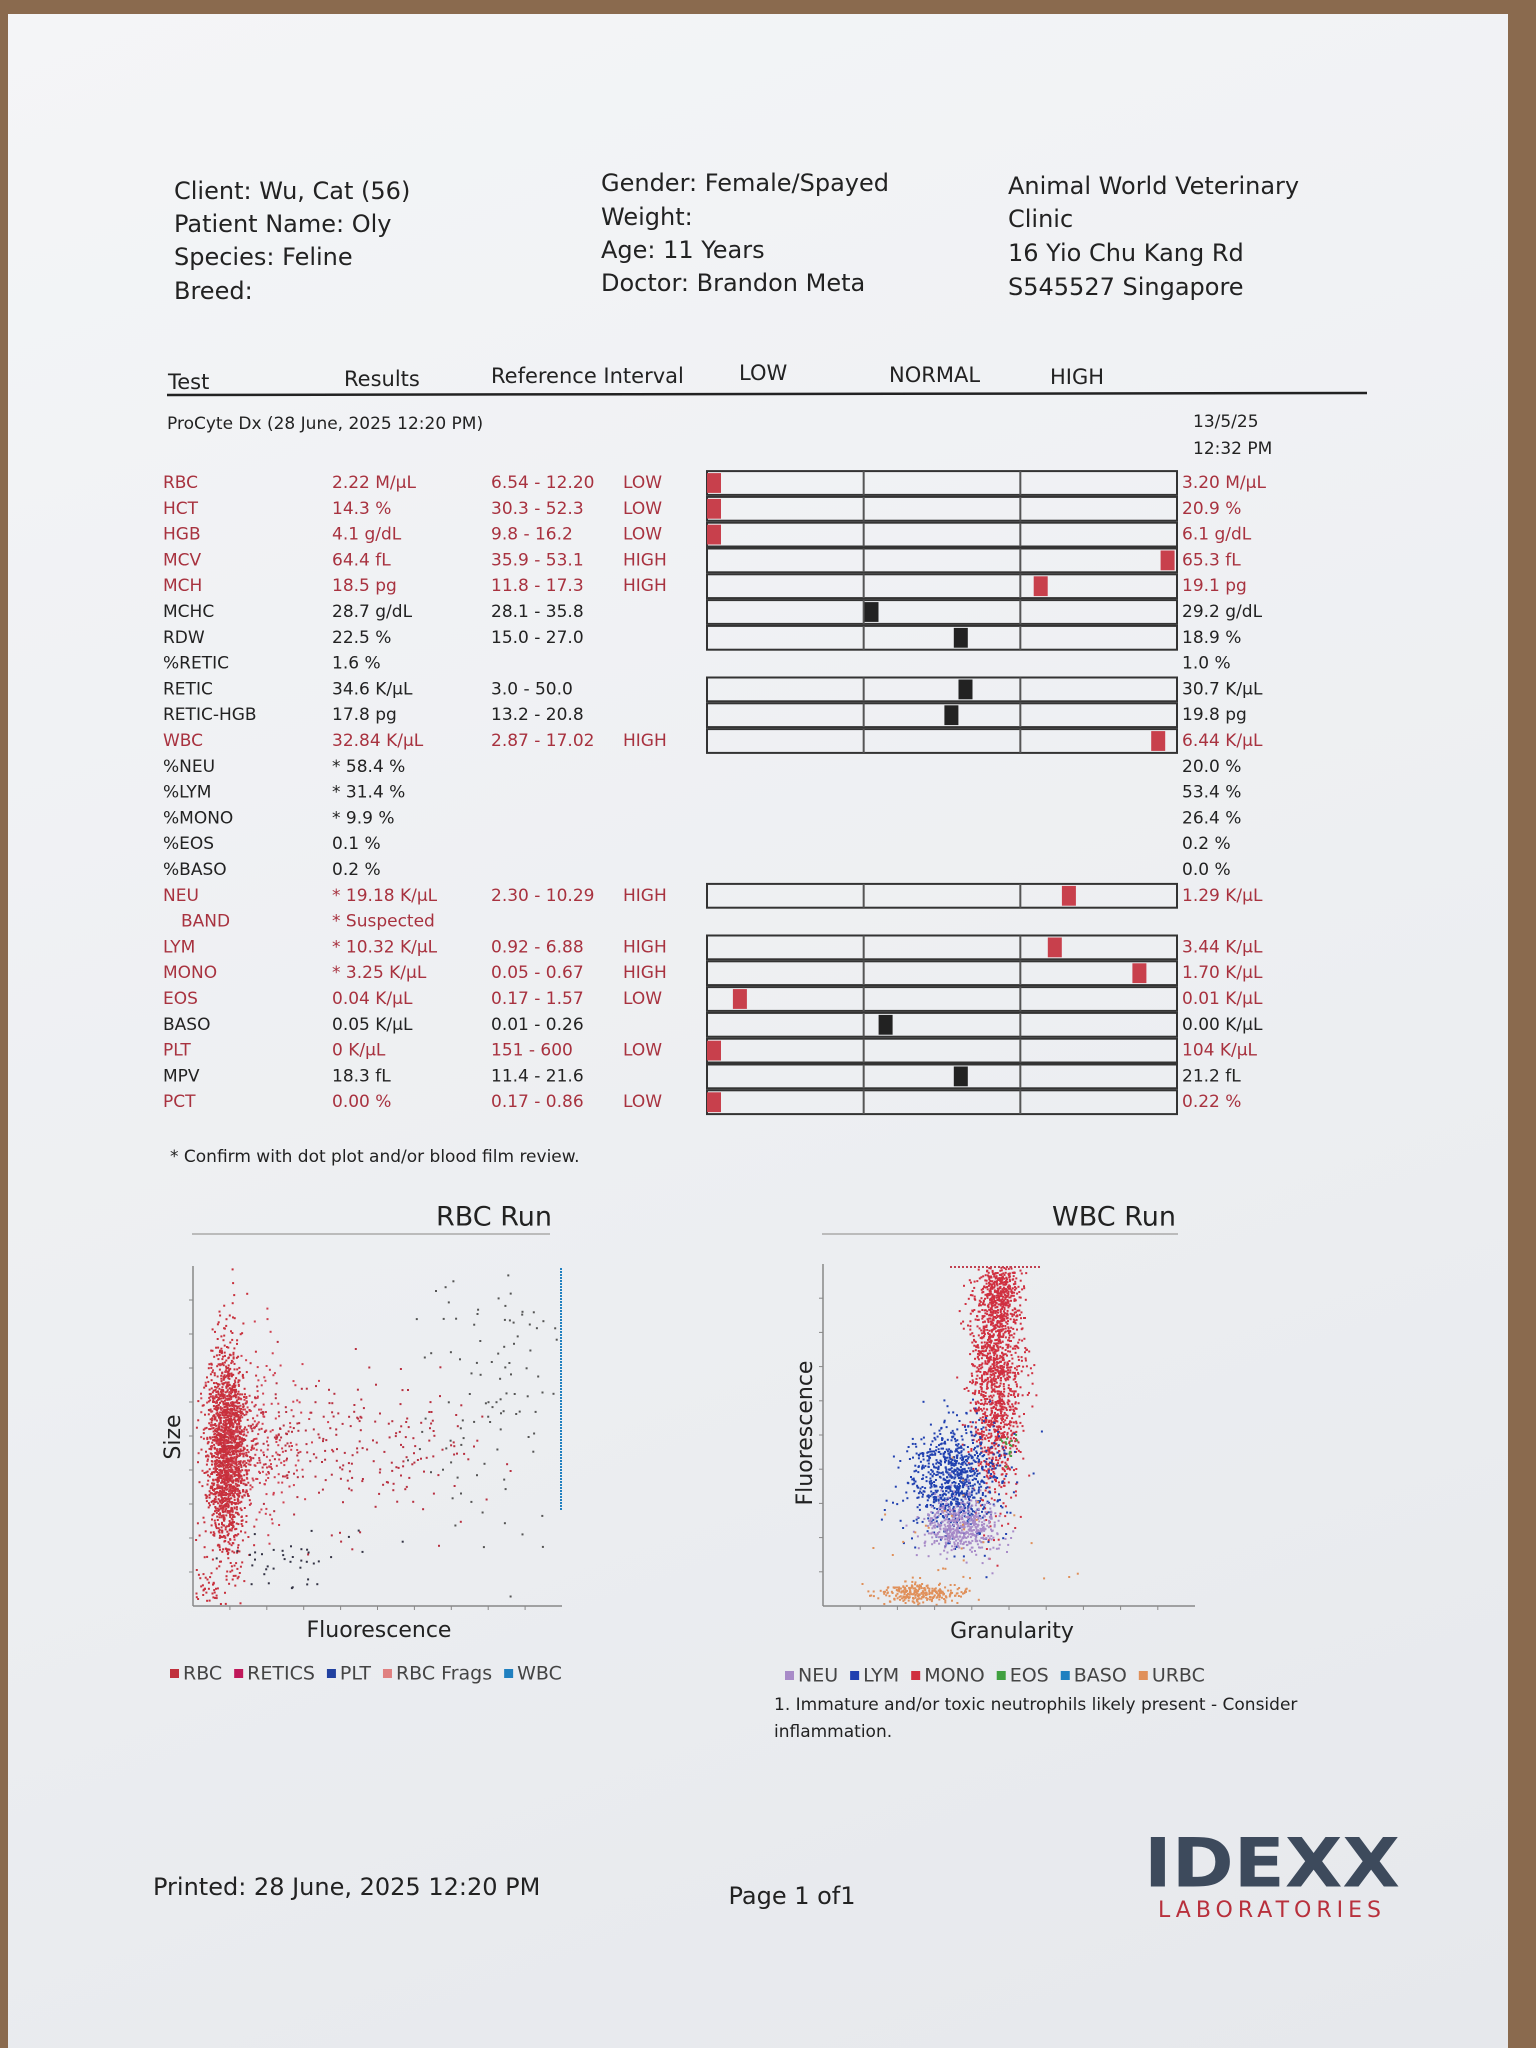  I want to click on flag: LOW, so click(642, 509).